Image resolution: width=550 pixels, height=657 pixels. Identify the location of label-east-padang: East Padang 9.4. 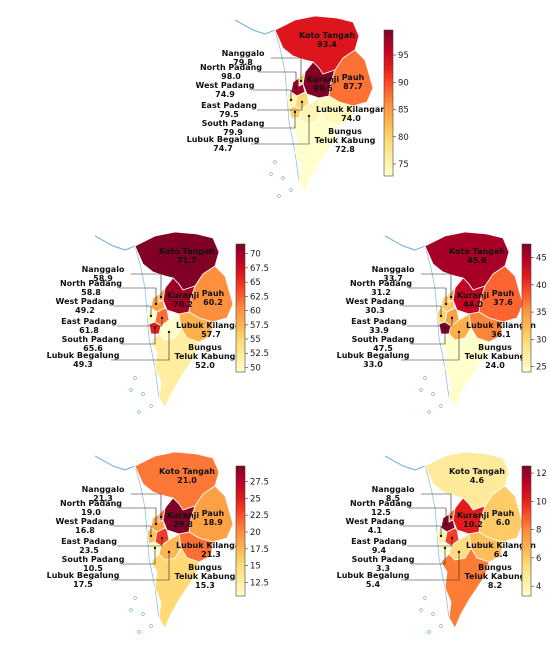
(379, 546).